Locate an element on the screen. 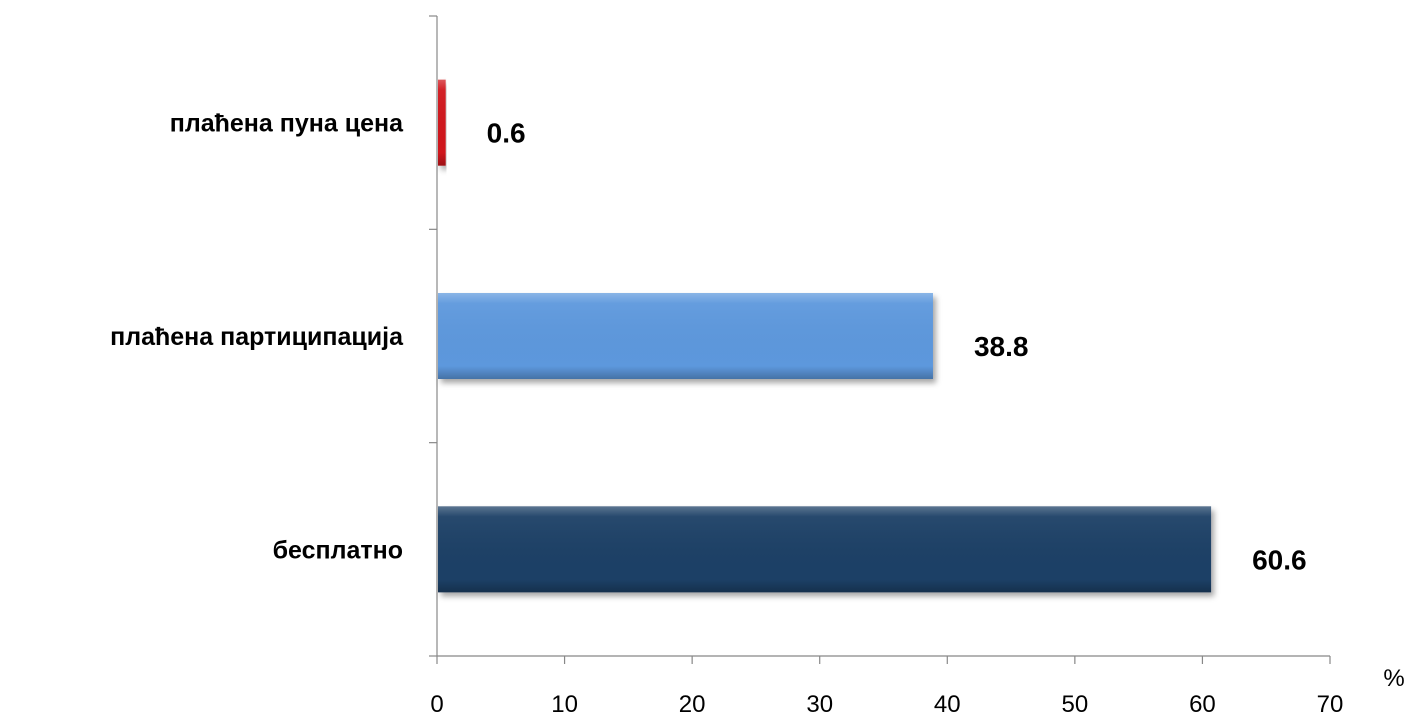 Image resolution: width=1416 pixels, height=719 pixels. value-label: 0.6 is located at coordinates (506, 133).